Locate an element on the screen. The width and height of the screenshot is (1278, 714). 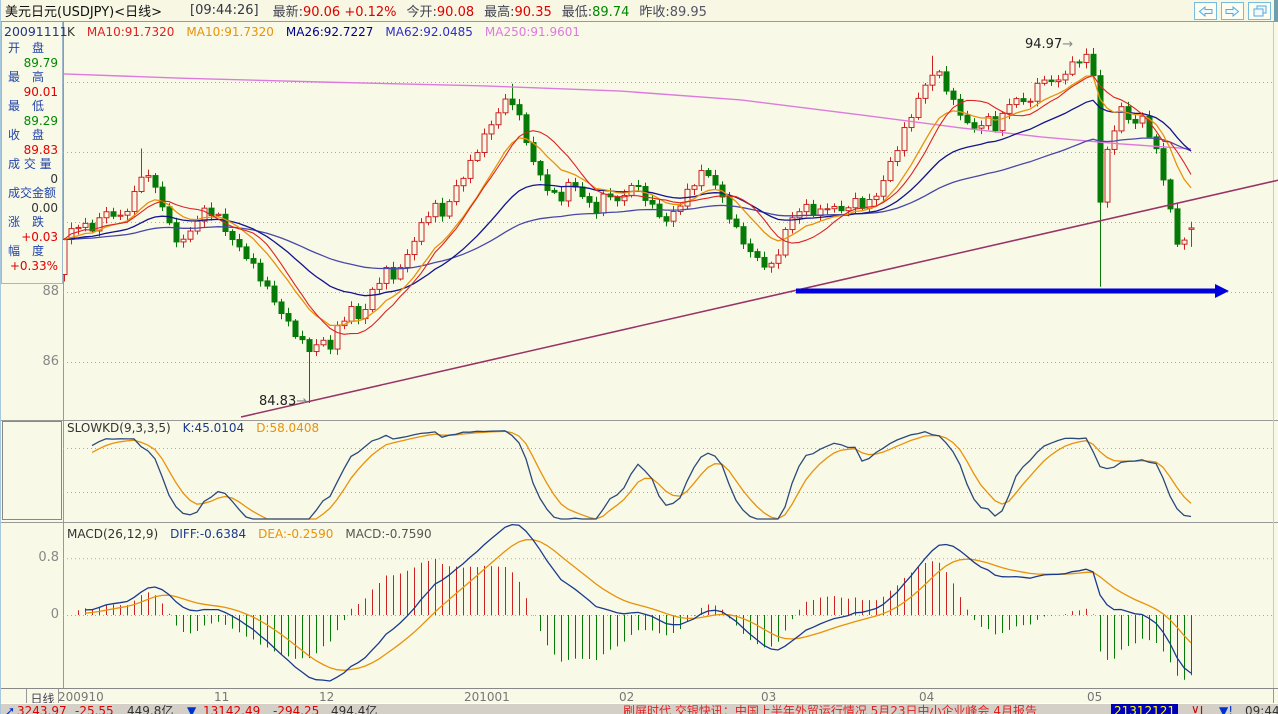
cascade-button is located at coordinates (1259, 11).